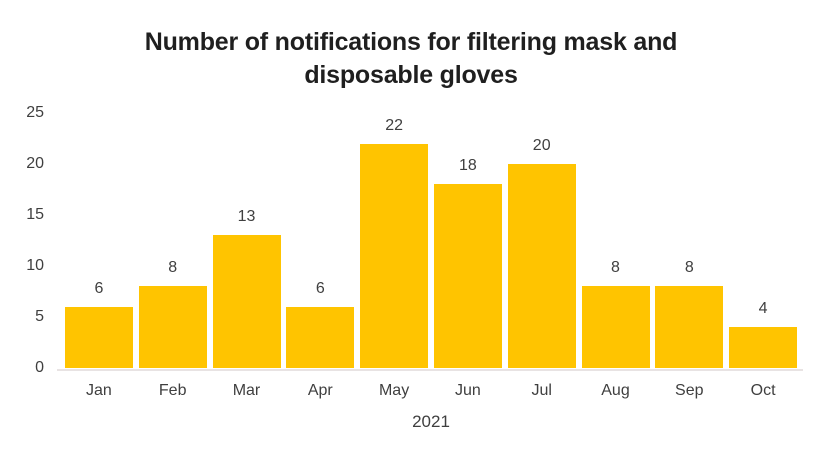 The image size is (822, 449). What do you see at coordinates (35, 163) in the screenshot?
I see `y-axis-tick-label: 20` at bounding box center [35, 163].